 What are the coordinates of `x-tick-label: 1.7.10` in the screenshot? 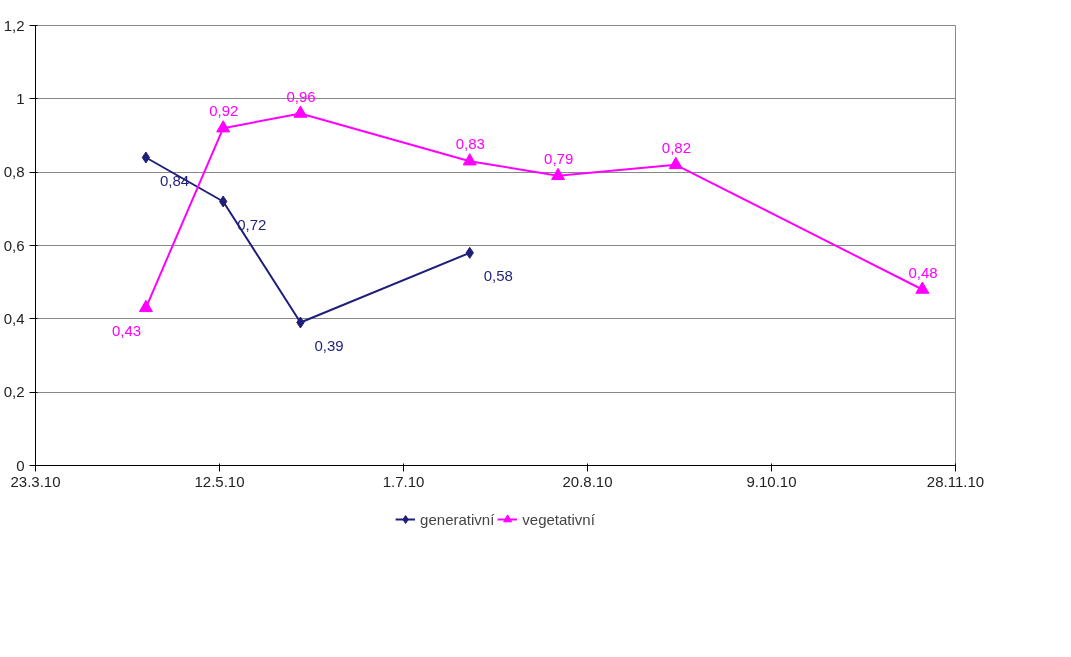 It's located at (403, 481).